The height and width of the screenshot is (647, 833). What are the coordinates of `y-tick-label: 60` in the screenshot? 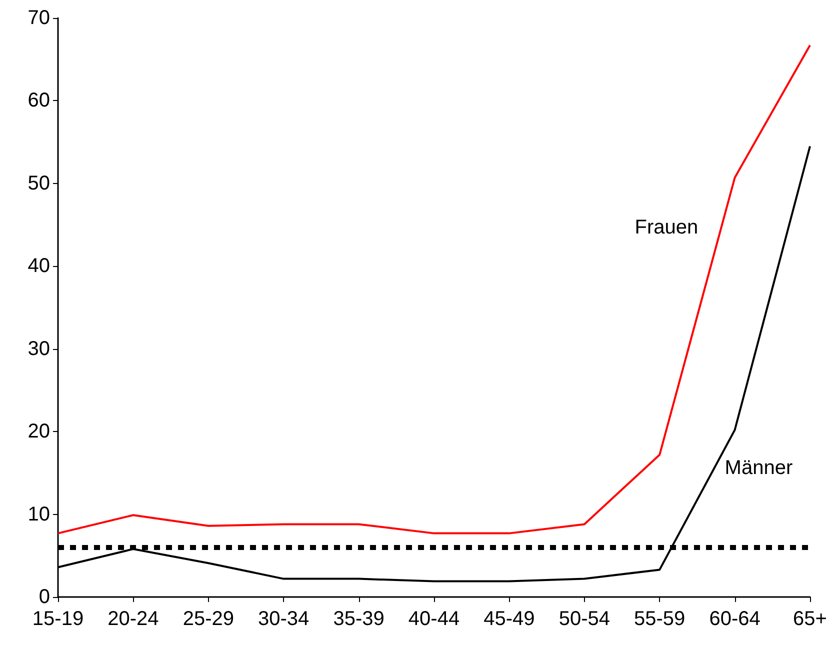 It's located at (39, 101).